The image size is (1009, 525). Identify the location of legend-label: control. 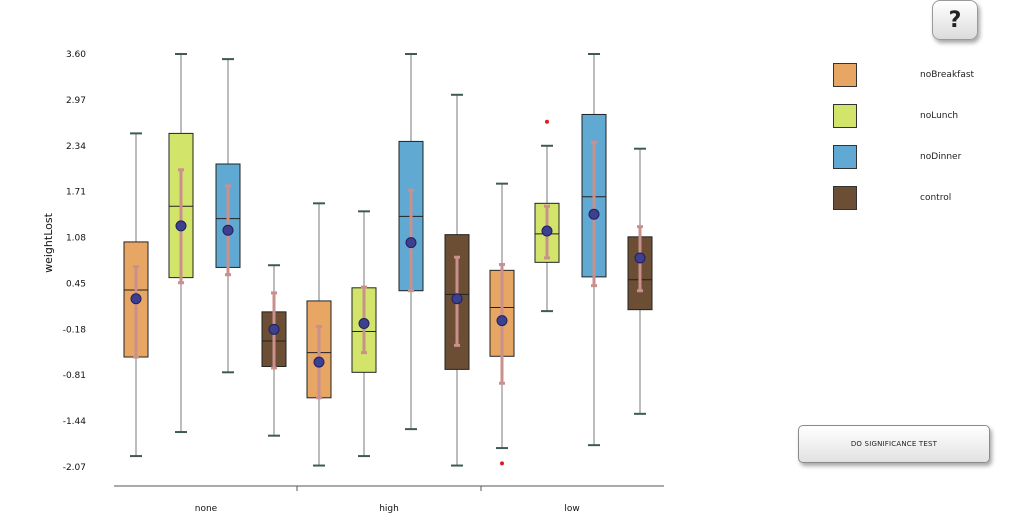
(936, 197).